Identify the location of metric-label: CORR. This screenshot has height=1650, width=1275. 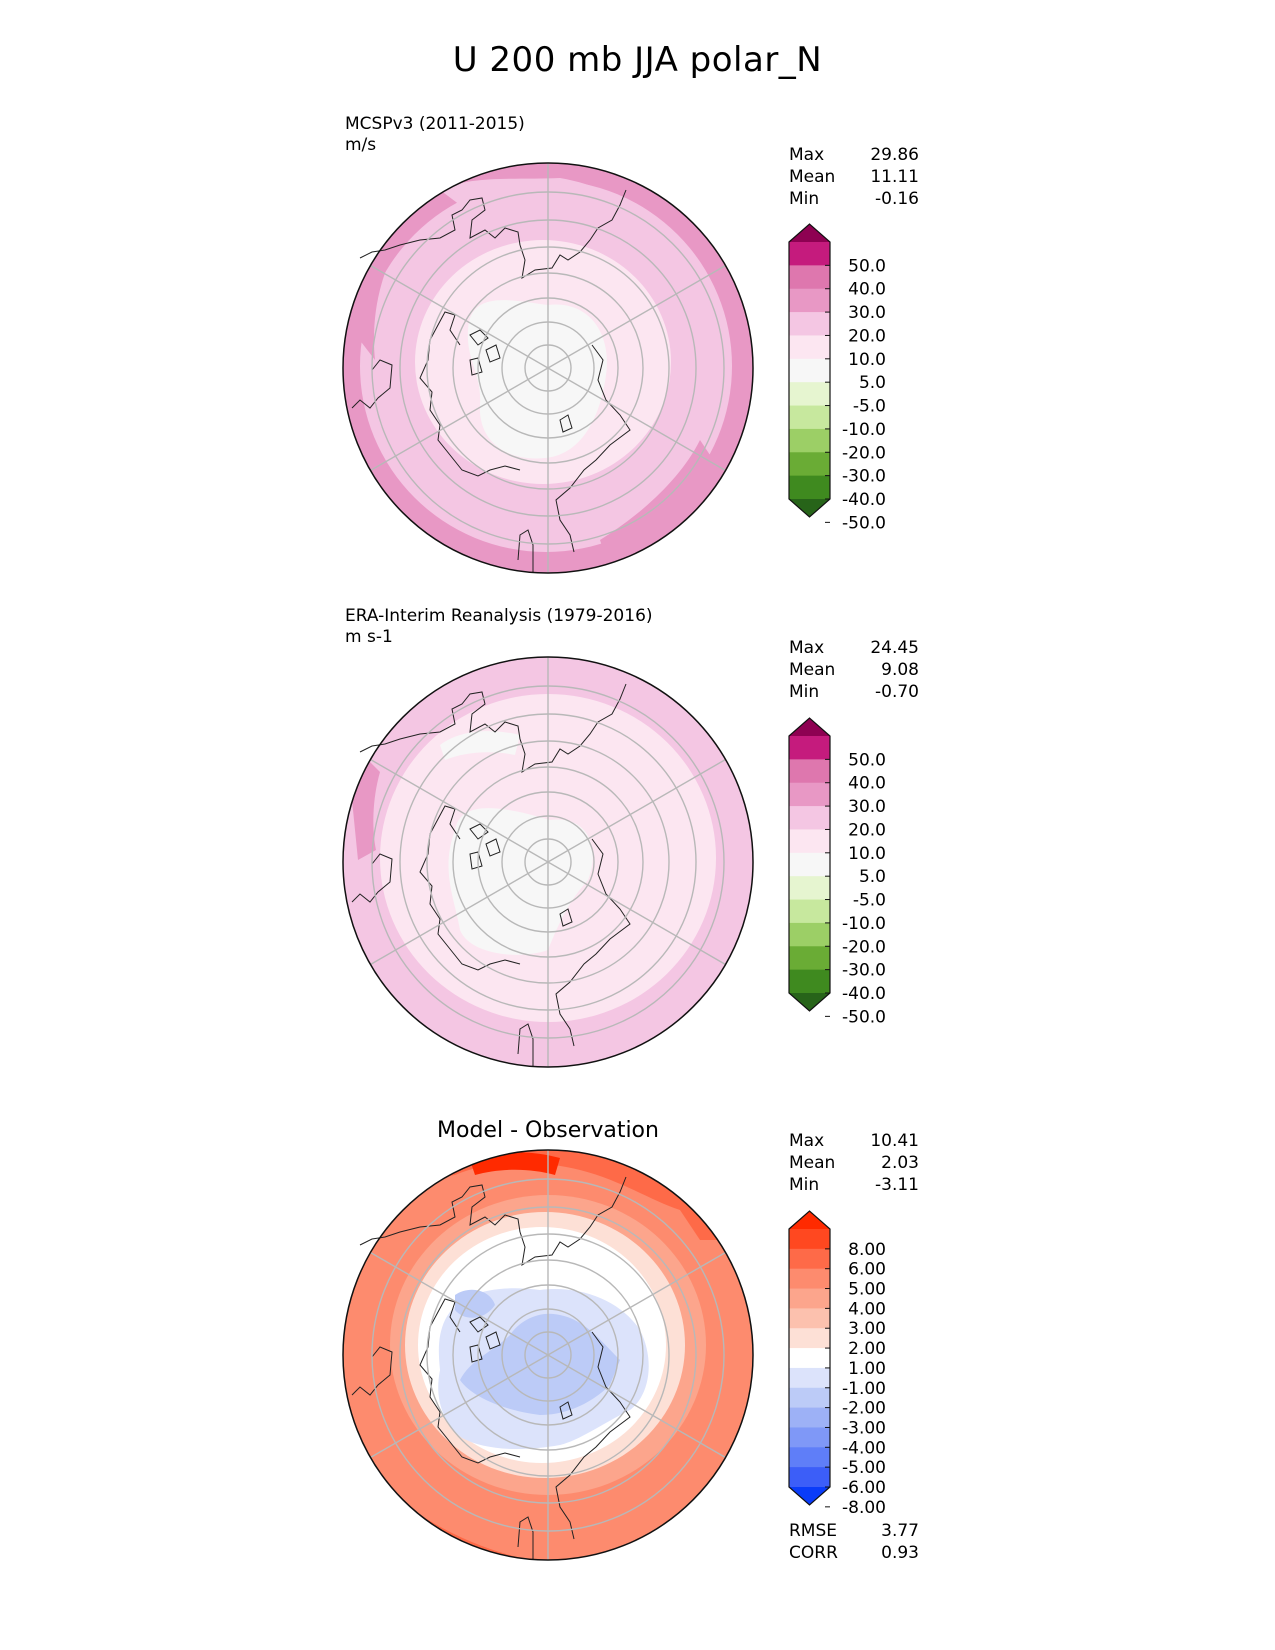
(813, 1553).